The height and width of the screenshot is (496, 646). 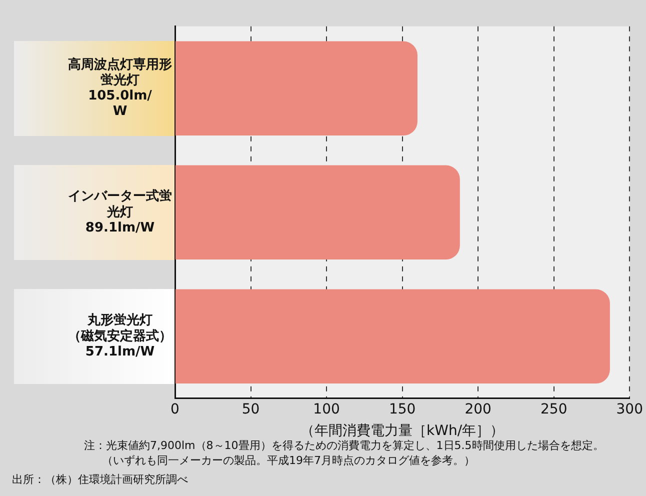 What do you see at coordinates (251, 409) in the screenshot?
I see `x-tick-label: 50` at bounding box center [251, 409].